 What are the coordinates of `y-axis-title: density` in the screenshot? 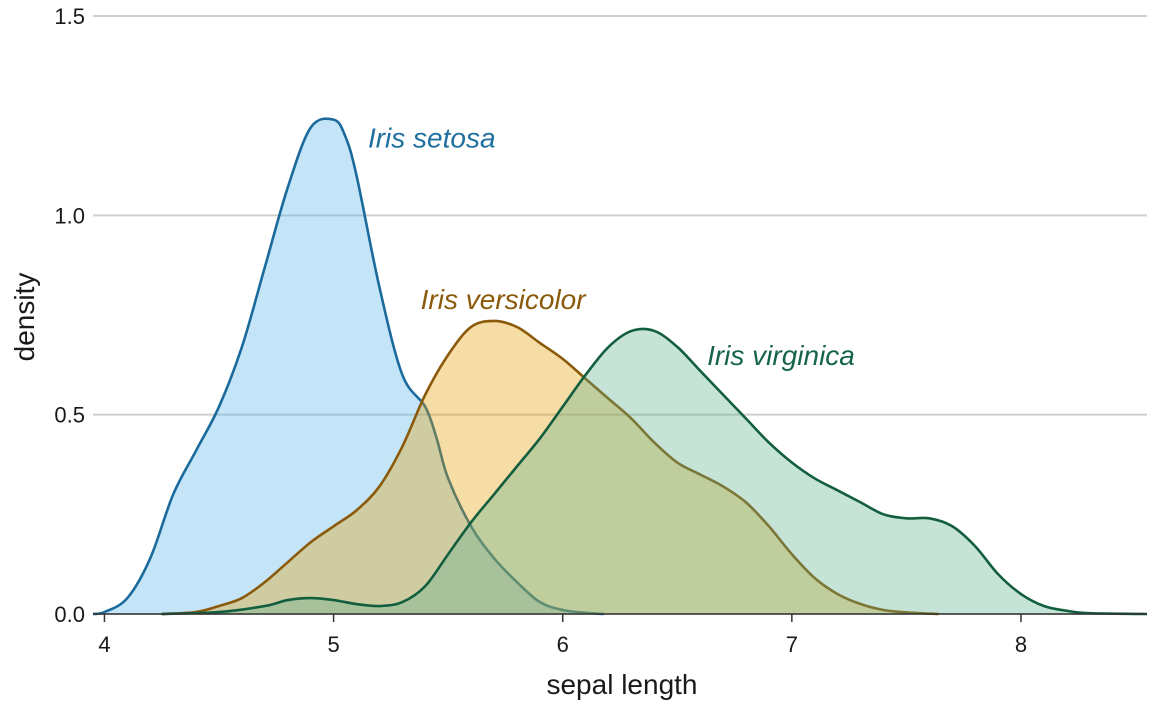 It's located at (24, 317).